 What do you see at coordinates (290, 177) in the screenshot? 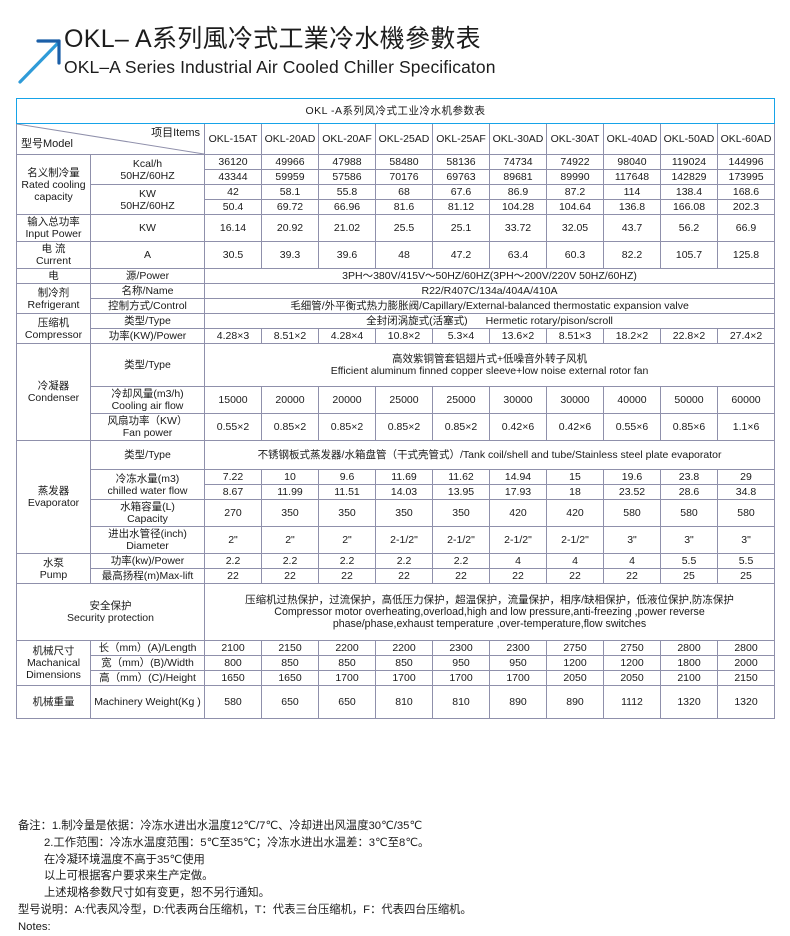
I see `cell-kcal60: 59959` at bounding box center [290, 177].